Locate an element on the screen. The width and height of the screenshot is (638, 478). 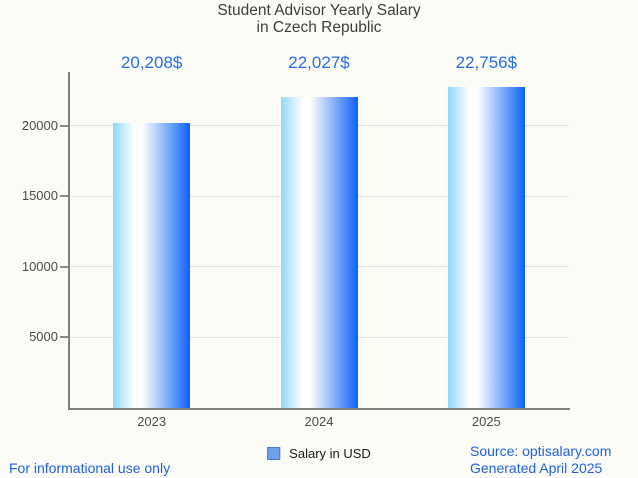
y-axis-line is located at coordinates (69, 241).